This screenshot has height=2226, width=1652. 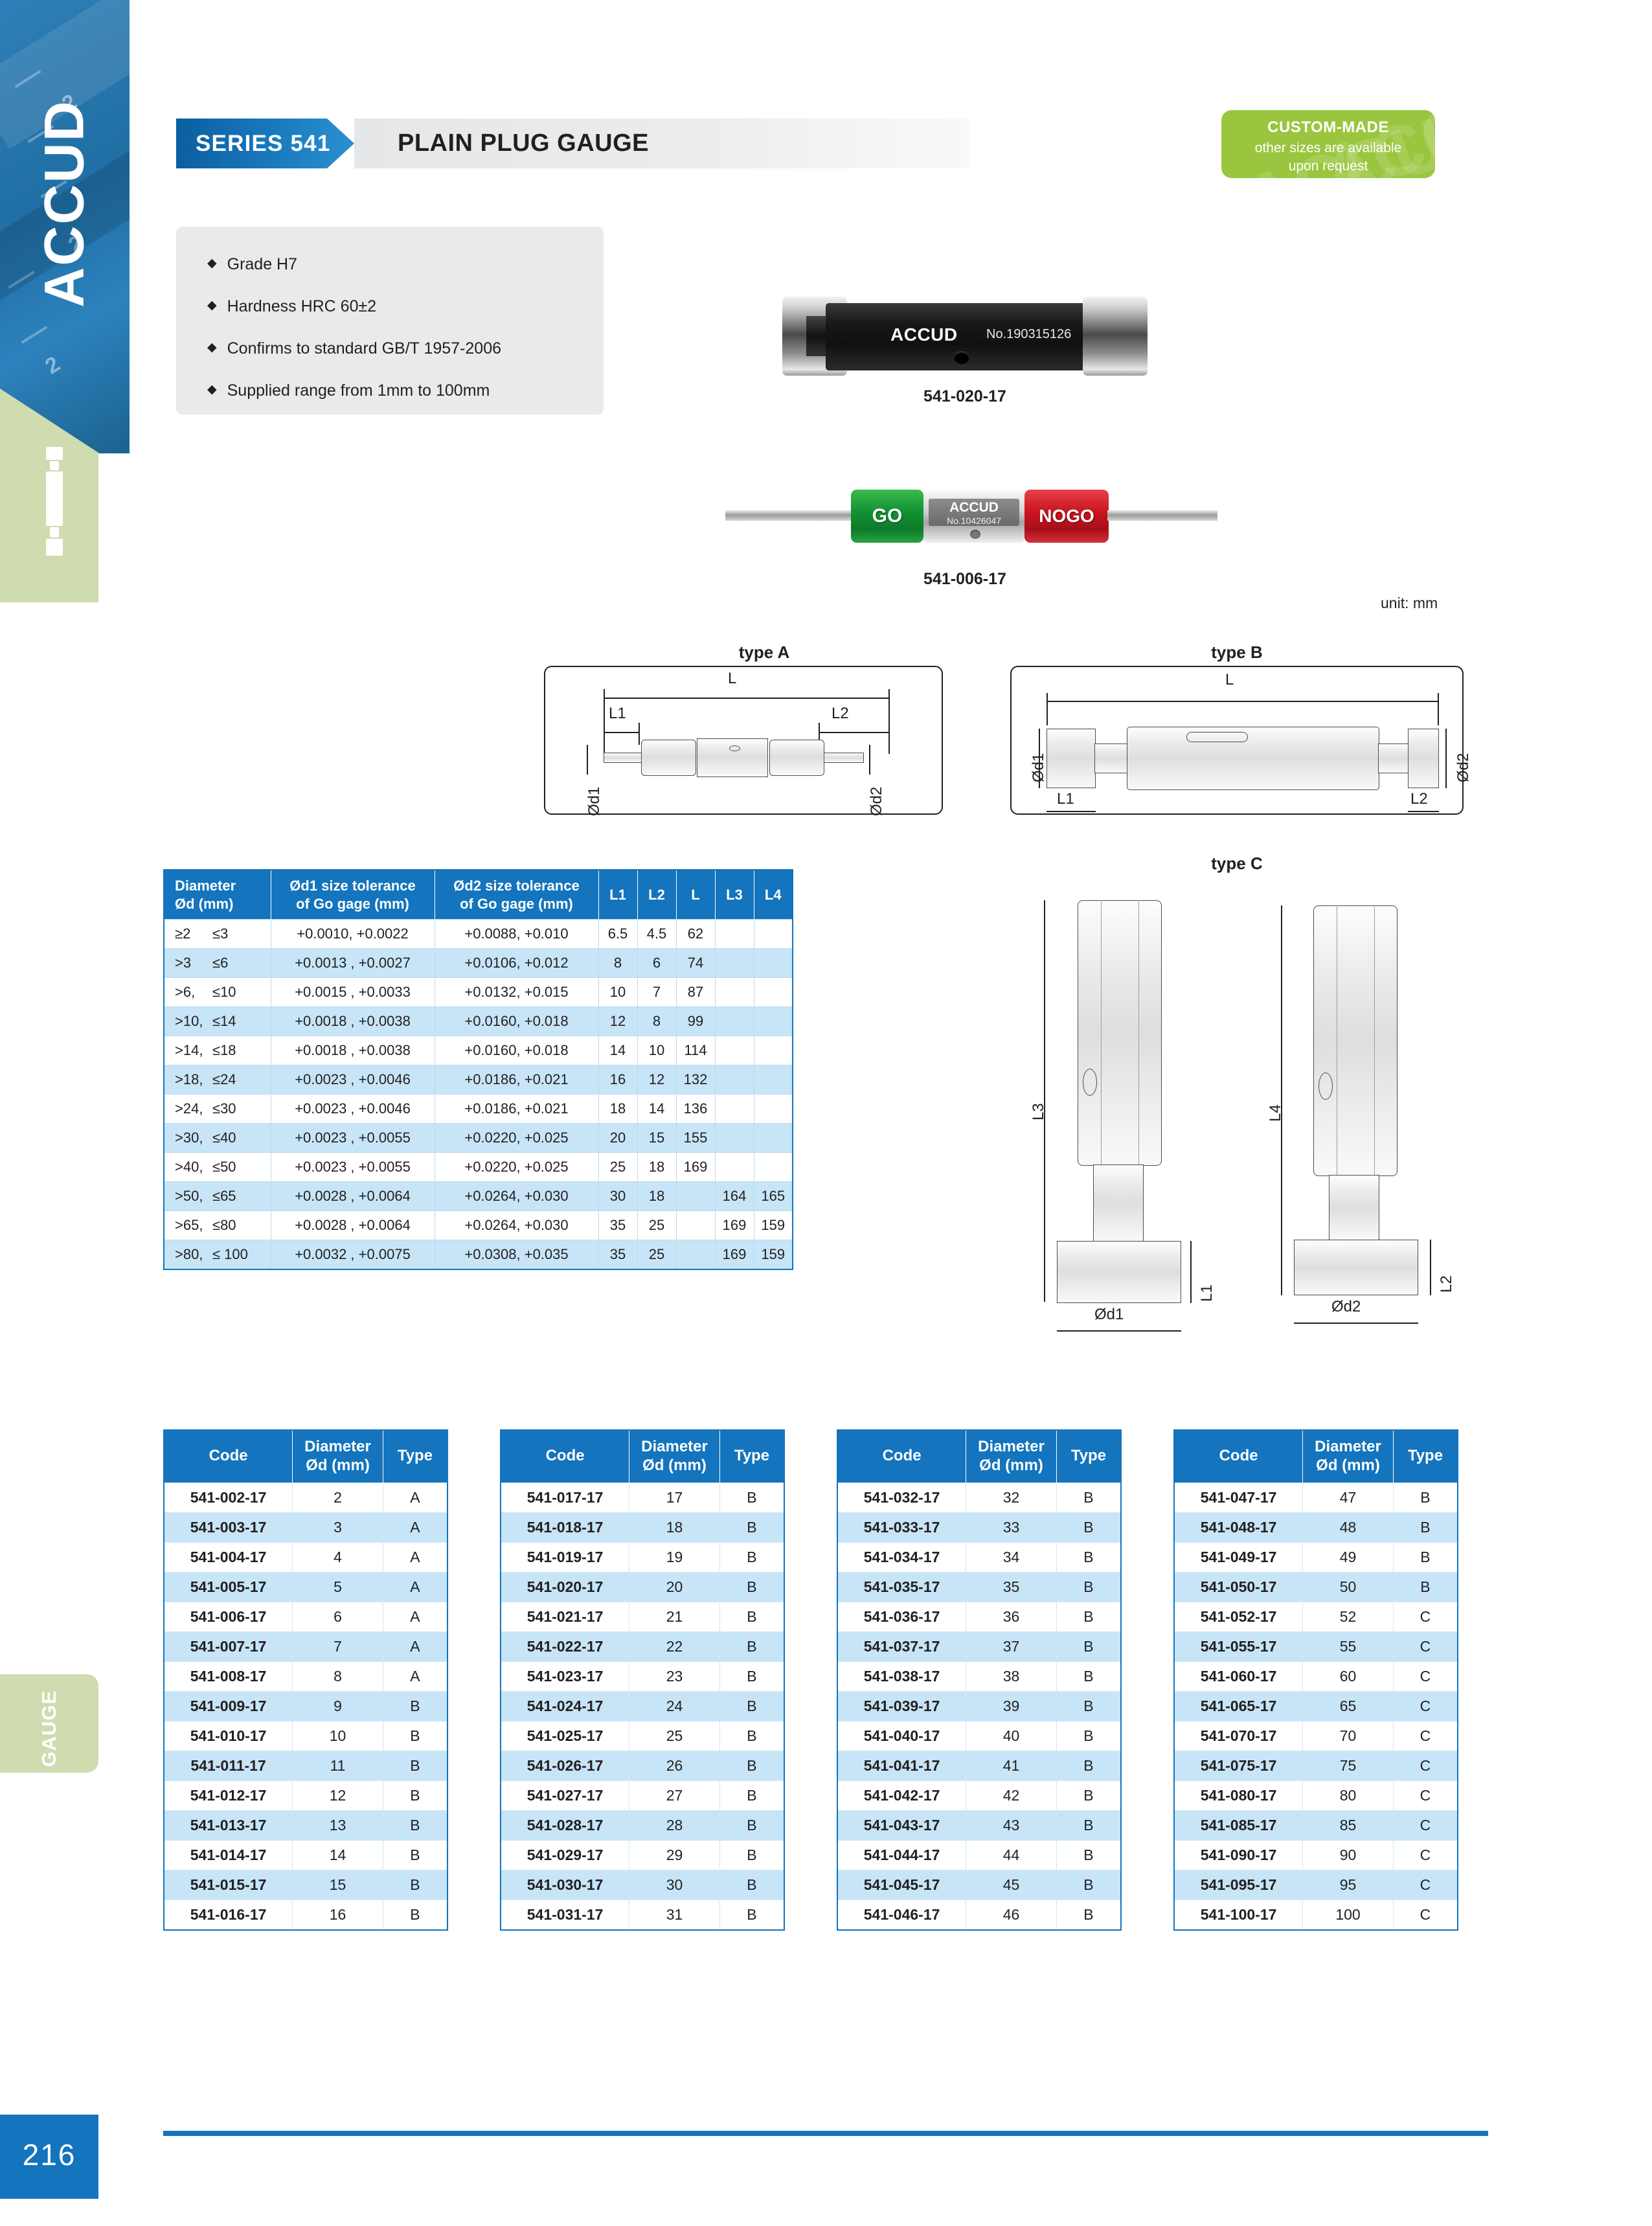 I want to click on feature-text: Supplied range from 1mm to 100mm, so click(x=358, y=390).